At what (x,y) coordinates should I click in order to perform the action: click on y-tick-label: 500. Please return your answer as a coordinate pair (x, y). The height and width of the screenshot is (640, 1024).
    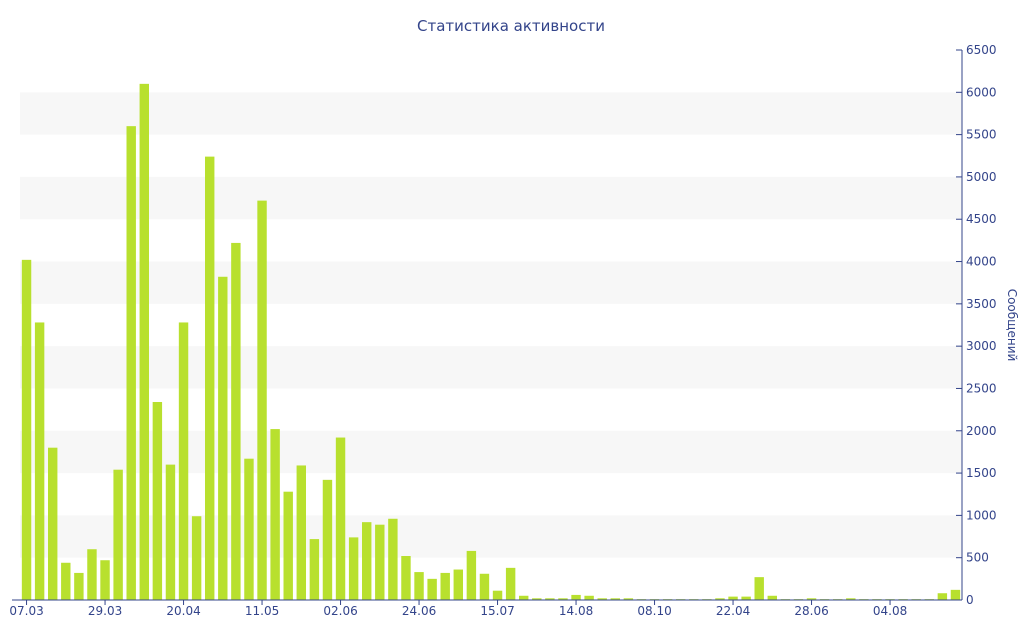
    Looking at the image, I should click on (977, 558).